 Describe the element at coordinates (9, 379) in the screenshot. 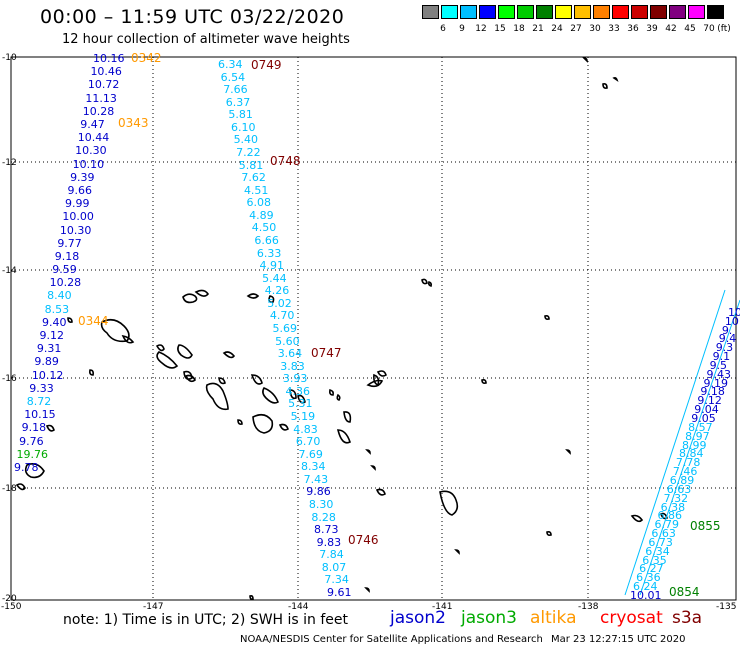

I see `lat-tick-label: -16` at that location.